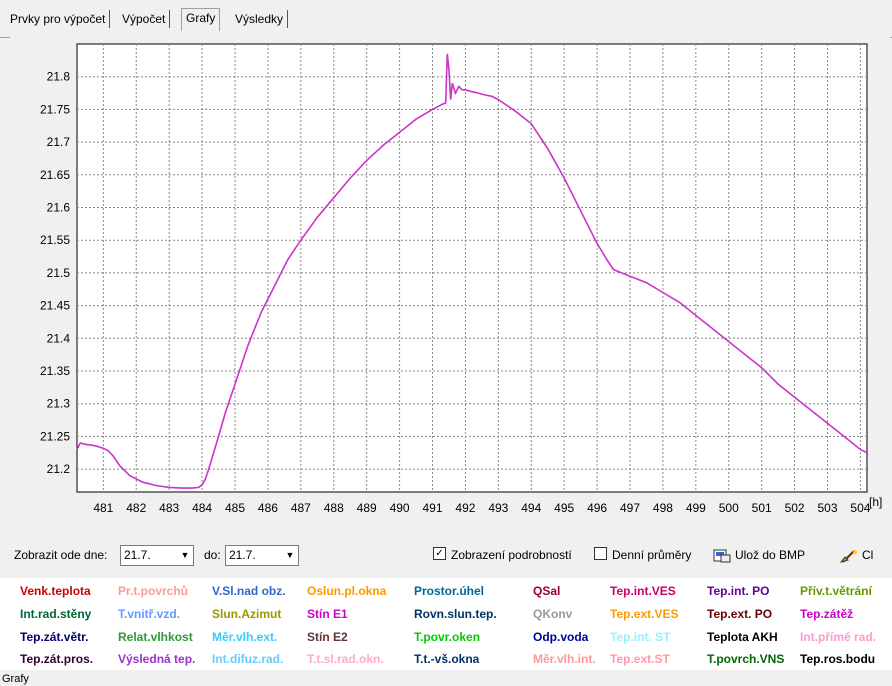 The height and width of the screenshot is (686, 892). What do you see at coordinates (59, 208) in the screenshot?
I see `y-tick-label: 21.6` at bounding box center [59, 208].